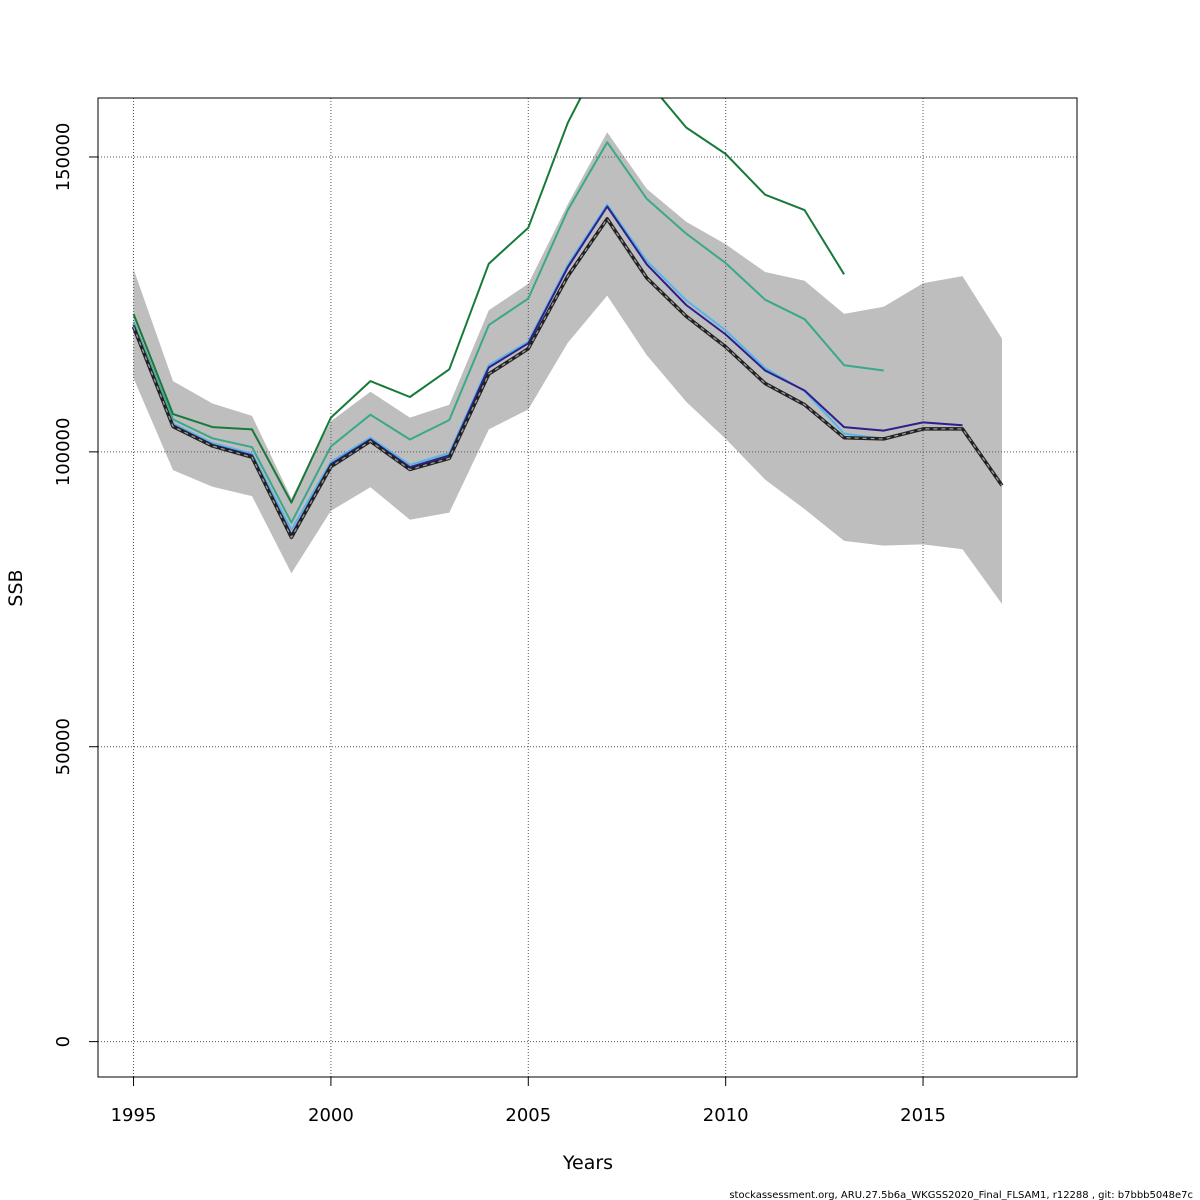  I want to click on y-tick-label: 0, so click(63, 1041).